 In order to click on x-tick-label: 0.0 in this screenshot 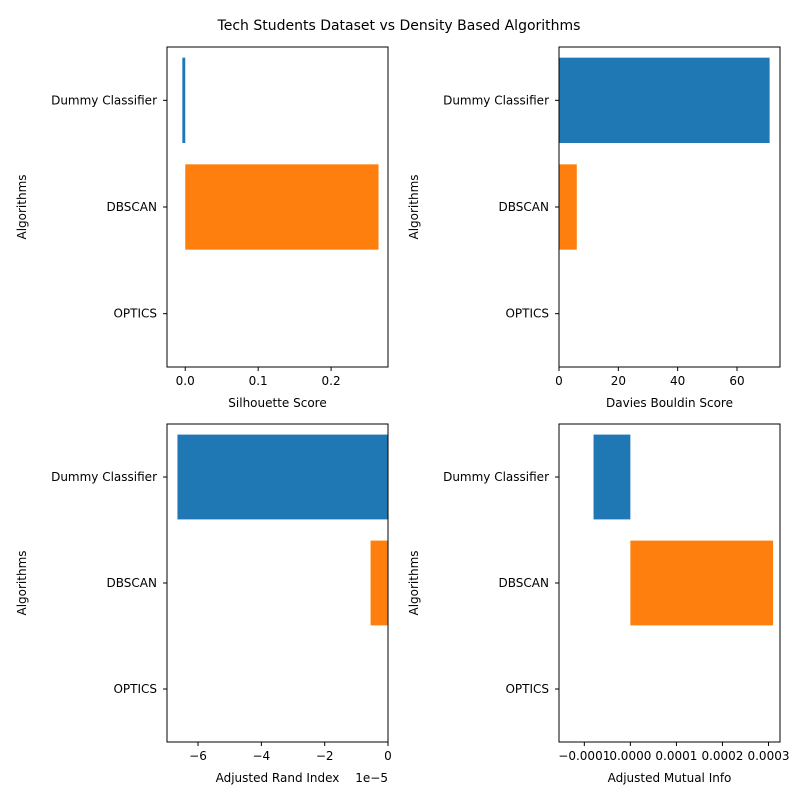, I will do `click(185, 381)`.